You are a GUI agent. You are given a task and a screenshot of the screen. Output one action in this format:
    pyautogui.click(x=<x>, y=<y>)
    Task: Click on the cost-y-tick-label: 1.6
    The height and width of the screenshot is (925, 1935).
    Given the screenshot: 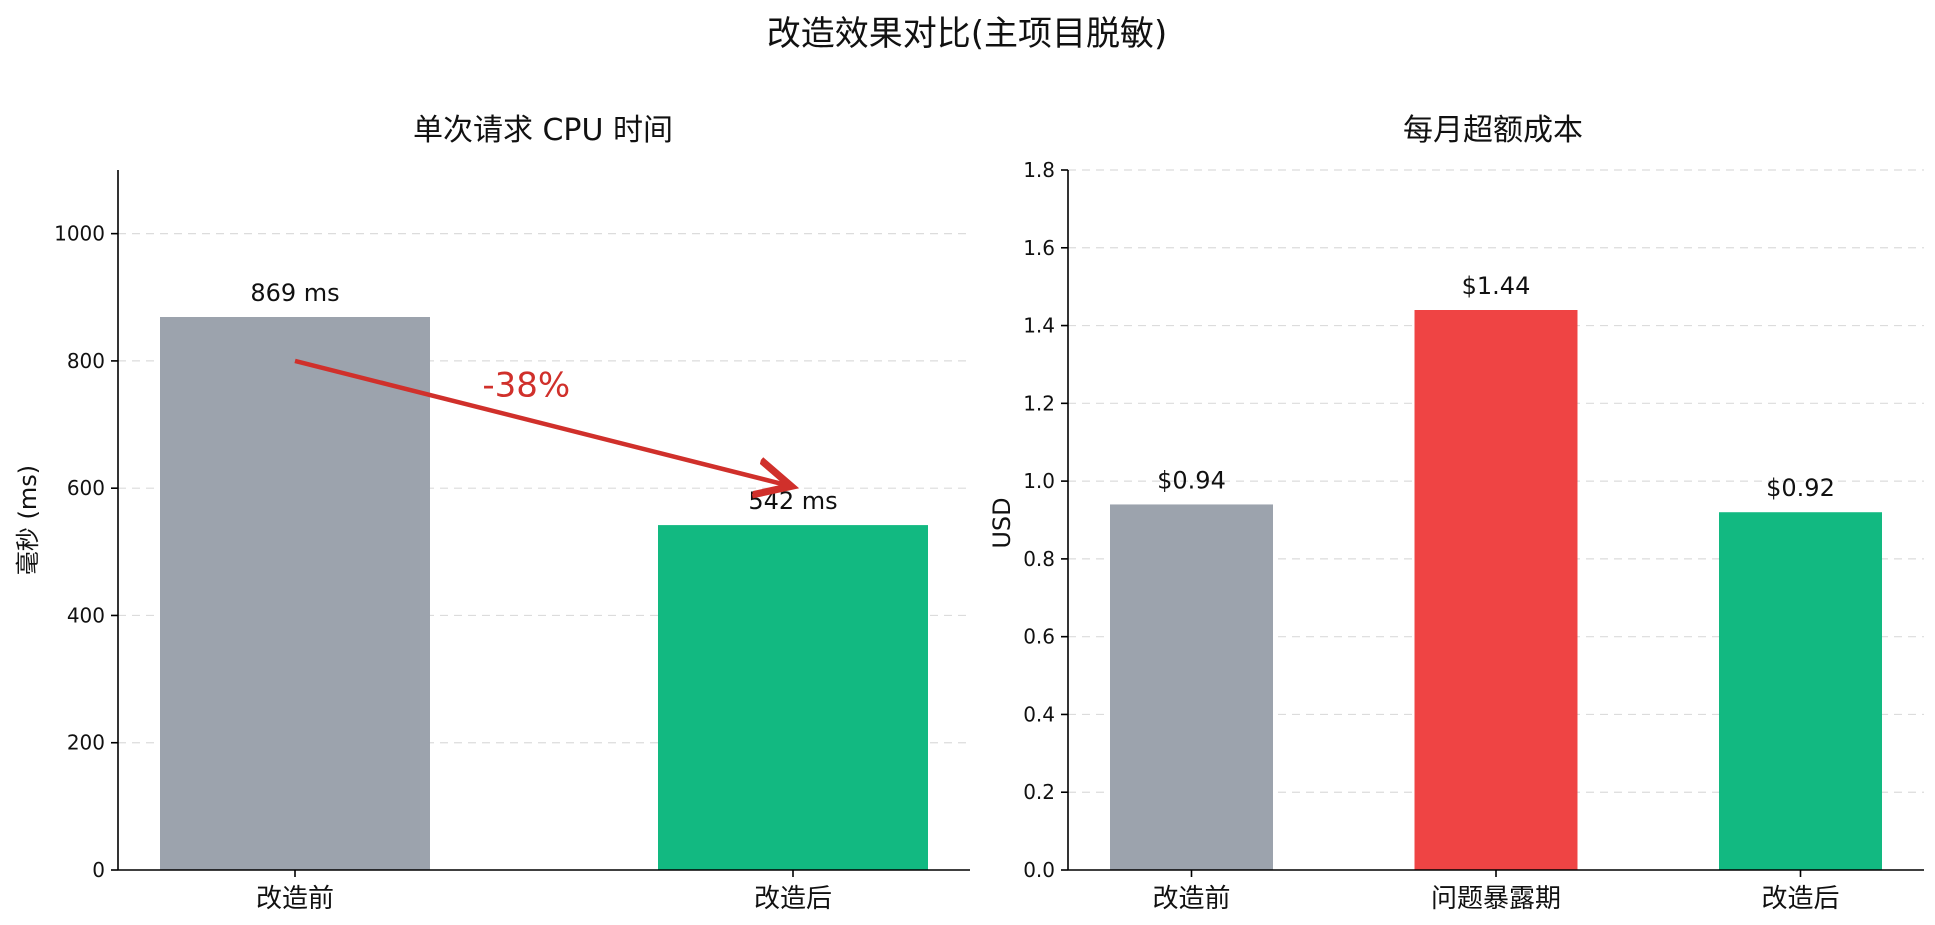 What is the action you would take?
    pyautogui.click(x=1039, y=248)
    